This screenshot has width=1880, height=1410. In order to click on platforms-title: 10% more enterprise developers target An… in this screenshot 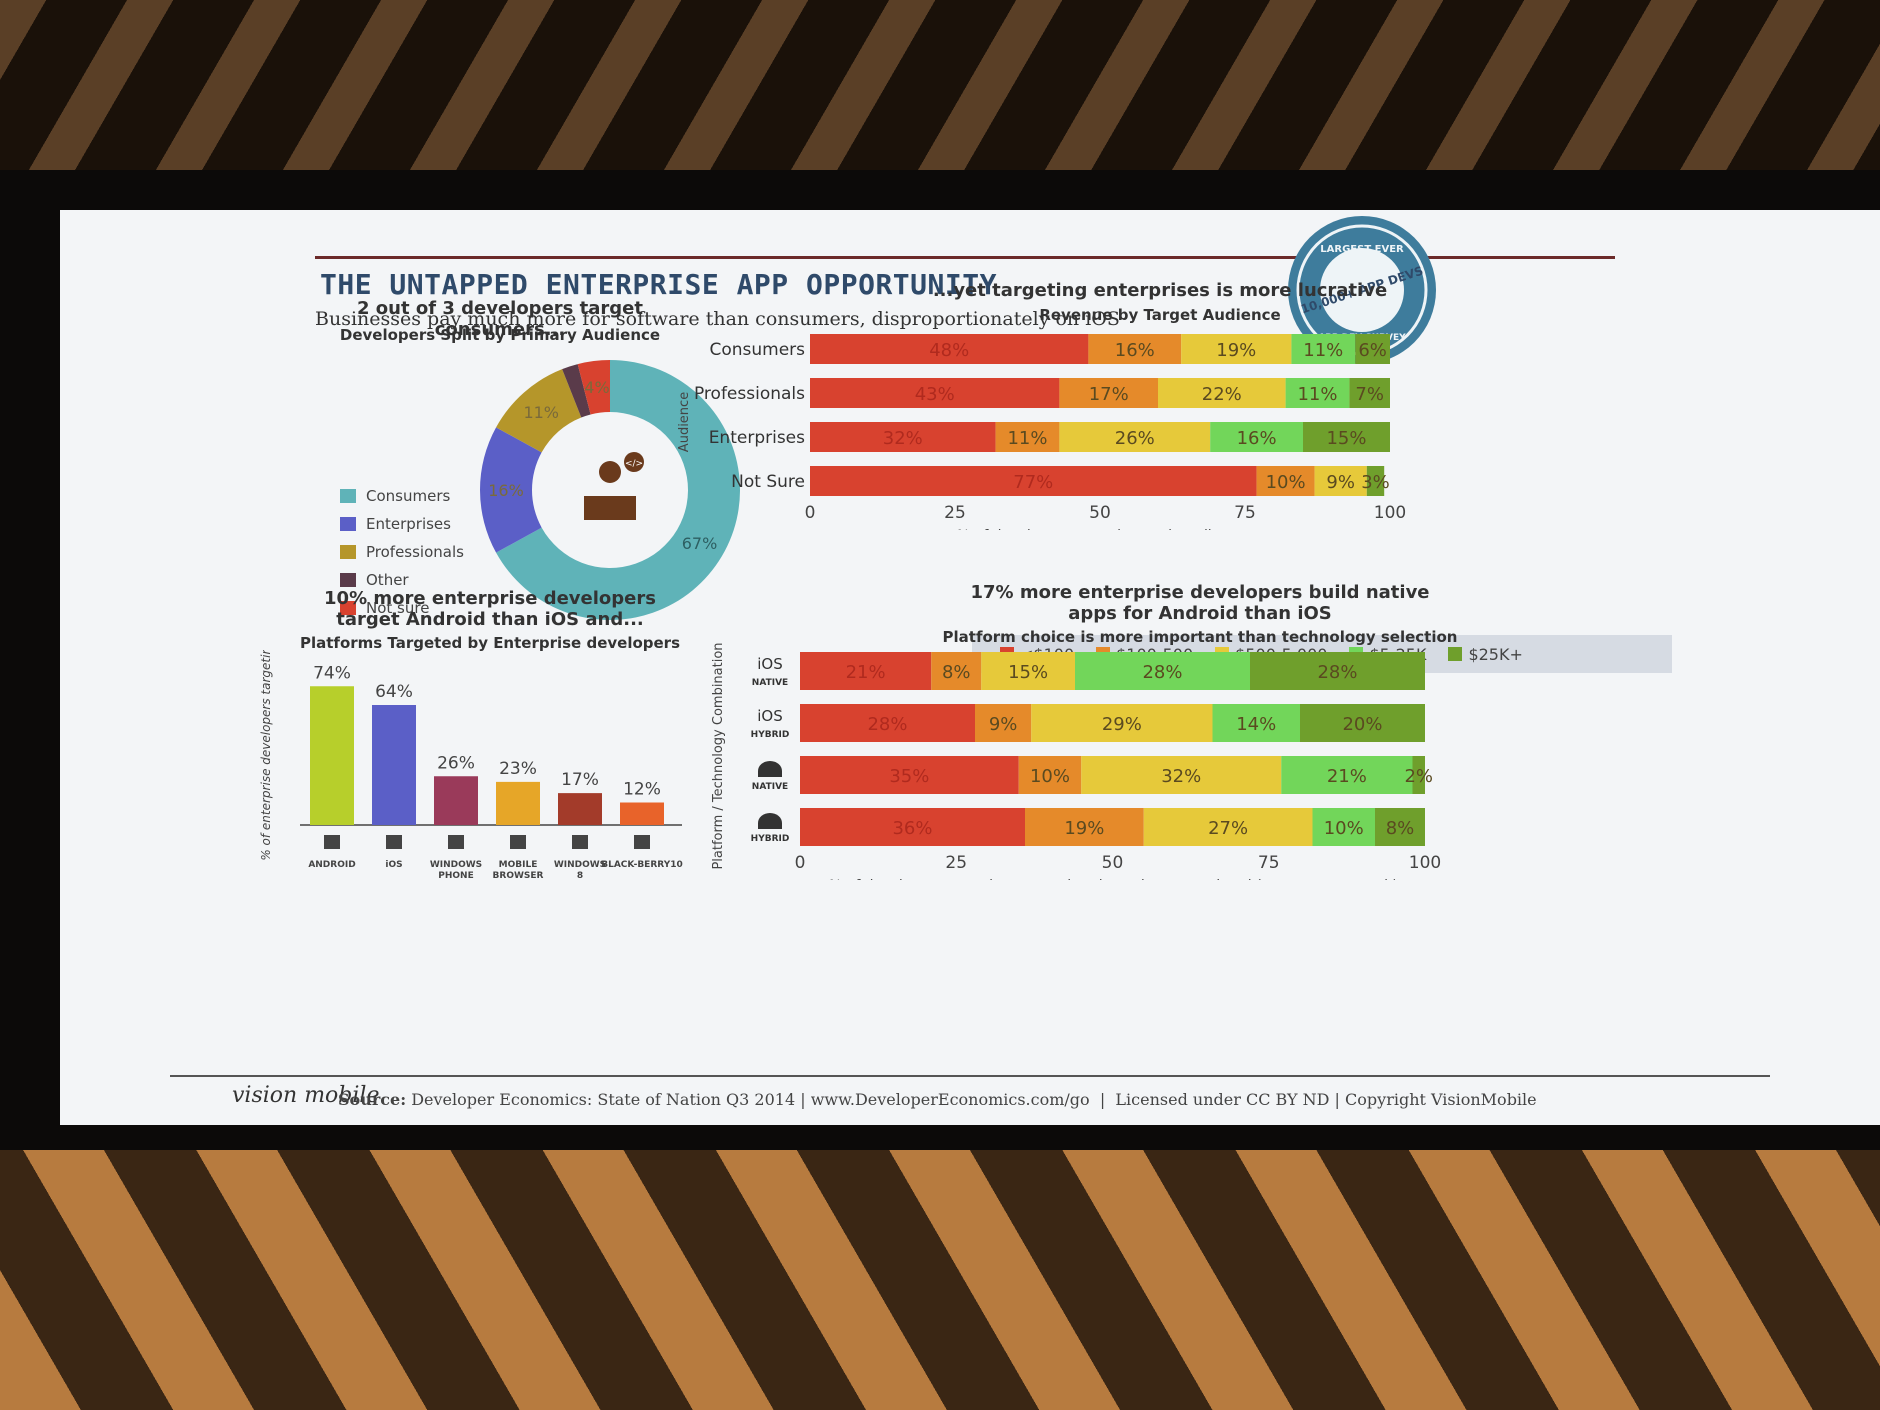, I will do `click(490, 609)`.